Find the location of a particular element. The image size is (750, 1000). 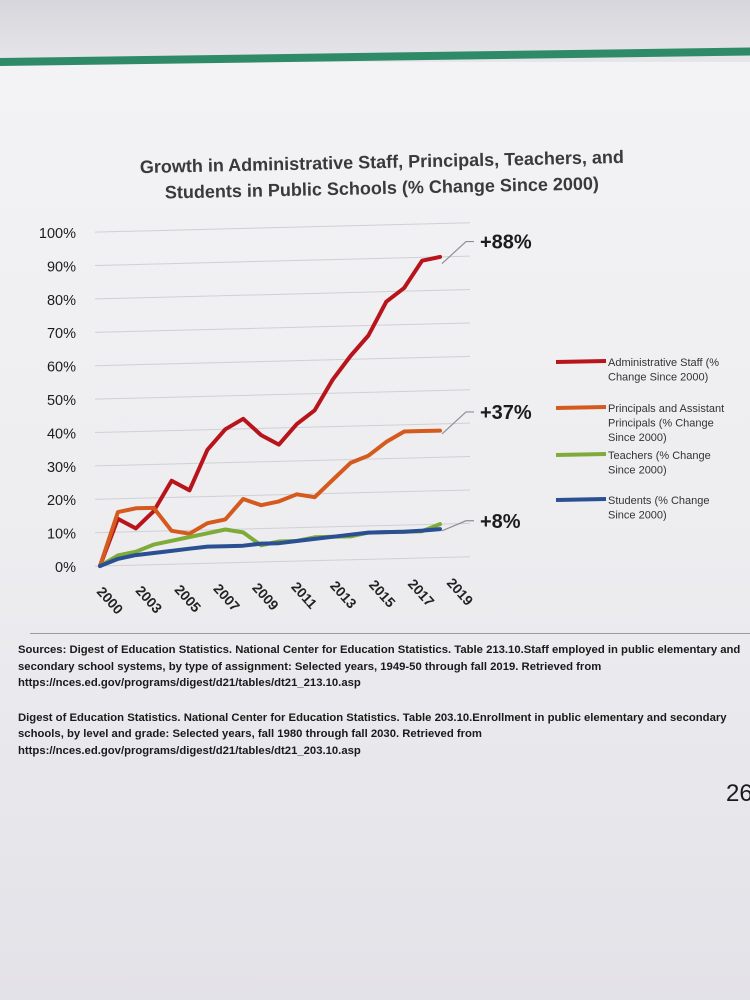

x-tick-label: 2013 is located at coordinates (343, 595).